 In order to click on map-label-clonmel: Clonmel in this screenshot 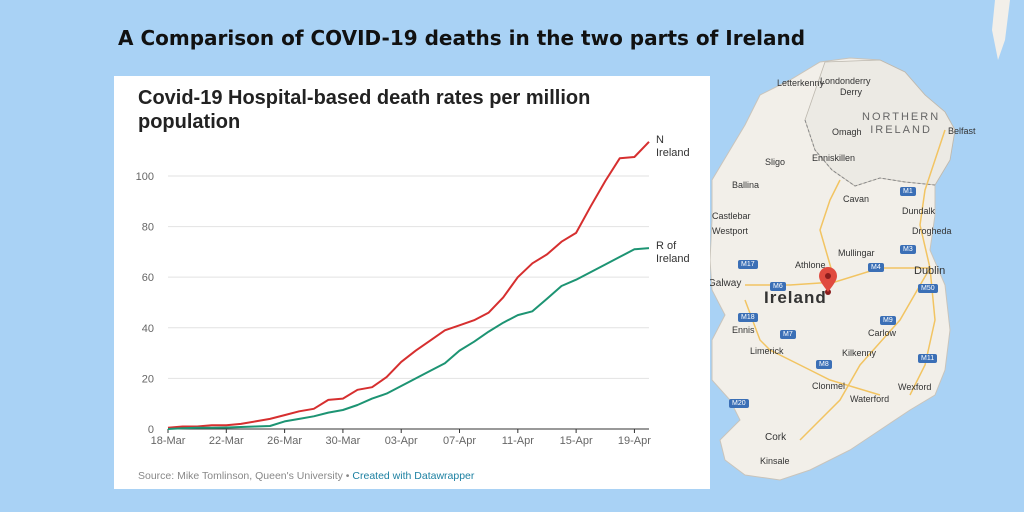, I will do `click(829, 386)`.